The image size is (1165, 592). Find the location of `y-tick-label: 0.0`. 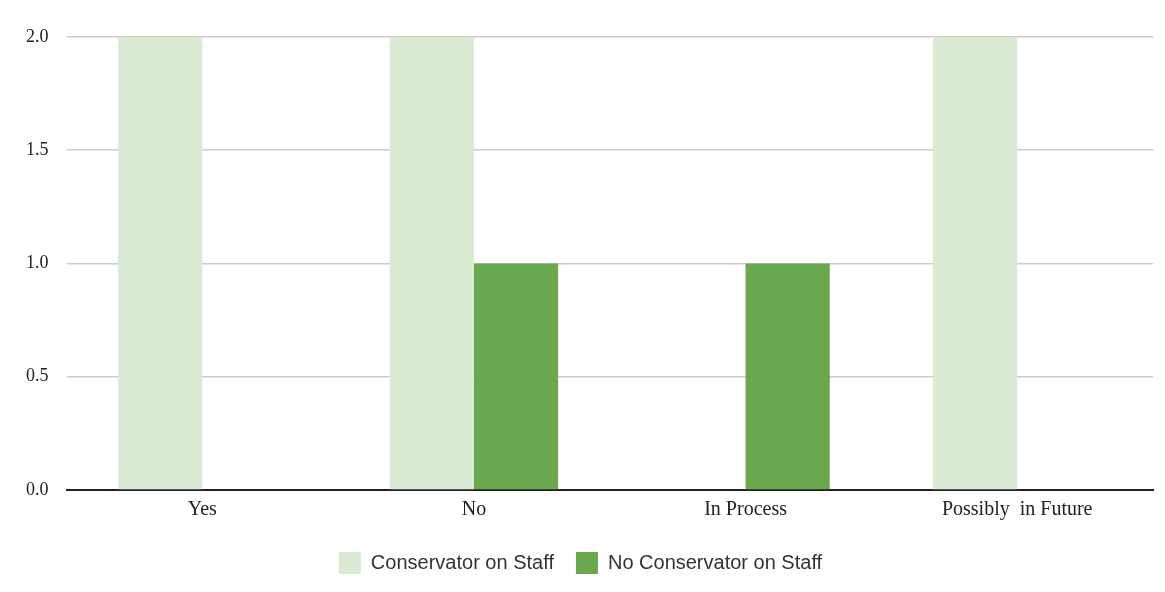

y-tick-label: 0.0 is located at coordinates (37, 488).